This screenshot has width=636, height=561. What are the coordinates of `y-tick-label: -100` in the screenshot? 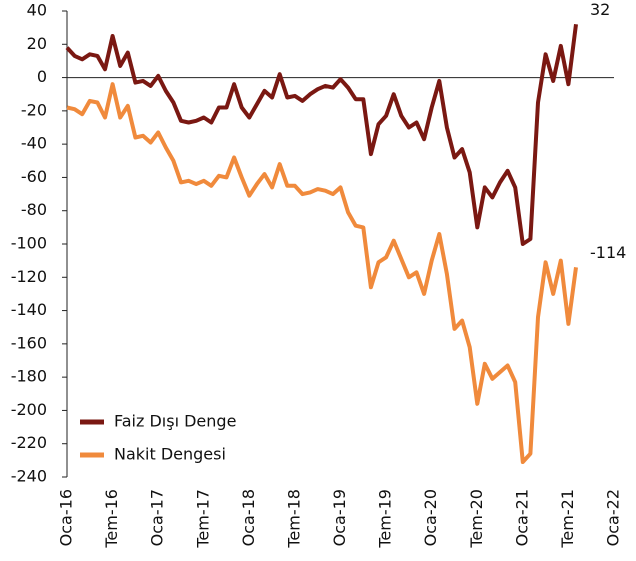 It's located at (29, 243).